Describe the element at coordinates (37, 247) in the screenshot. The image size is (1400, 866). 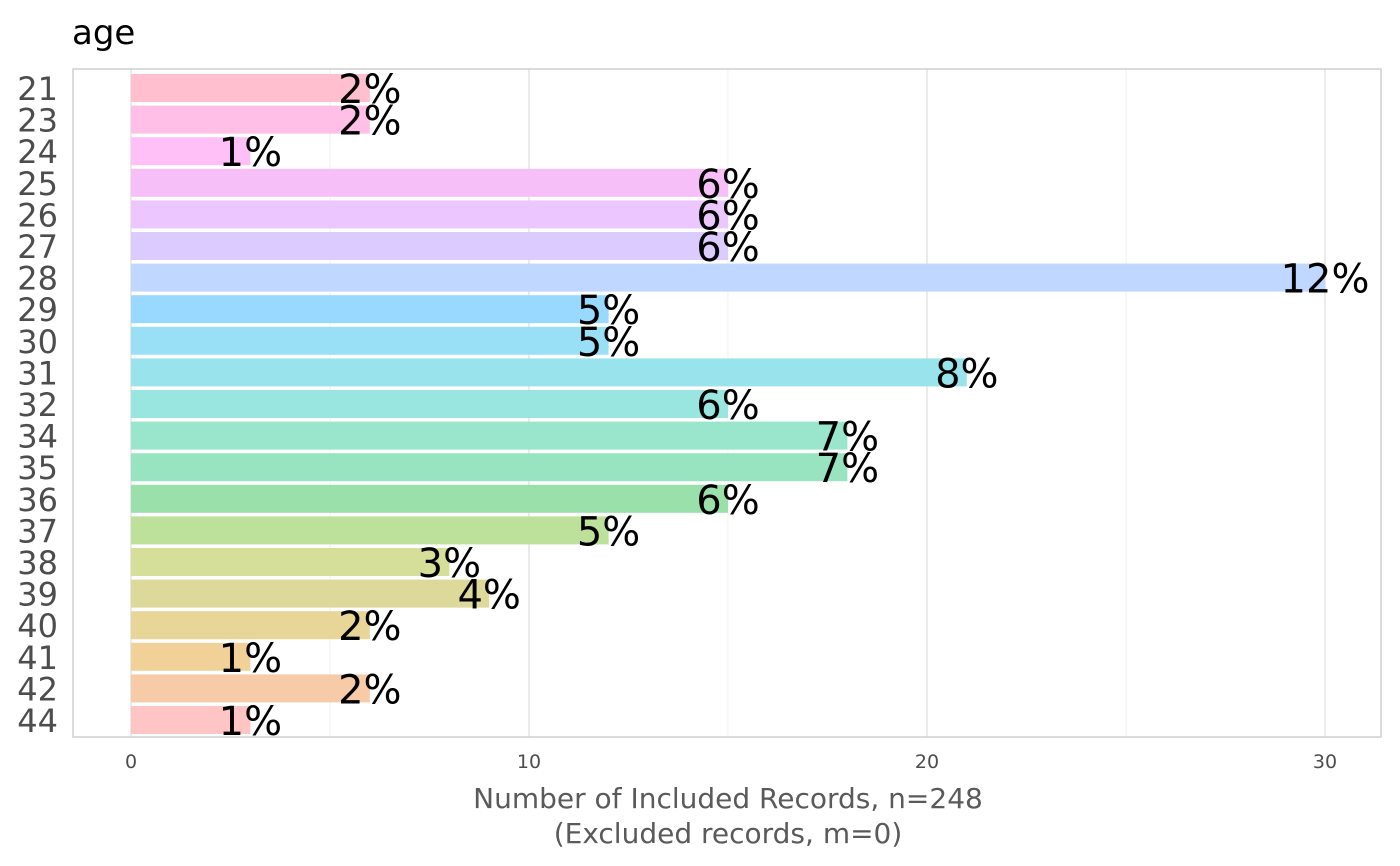
I see `y-tick-label: 27` at that location.